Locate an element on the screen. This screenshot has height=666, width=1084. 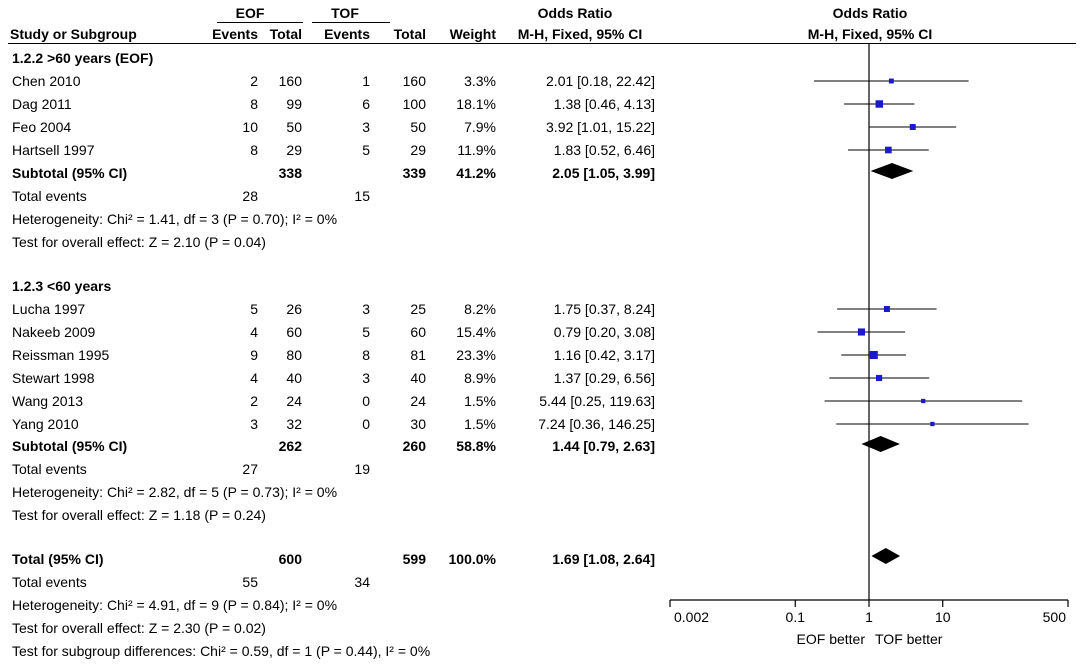
events1-cell: 4 is located at coordinates (254, 378).